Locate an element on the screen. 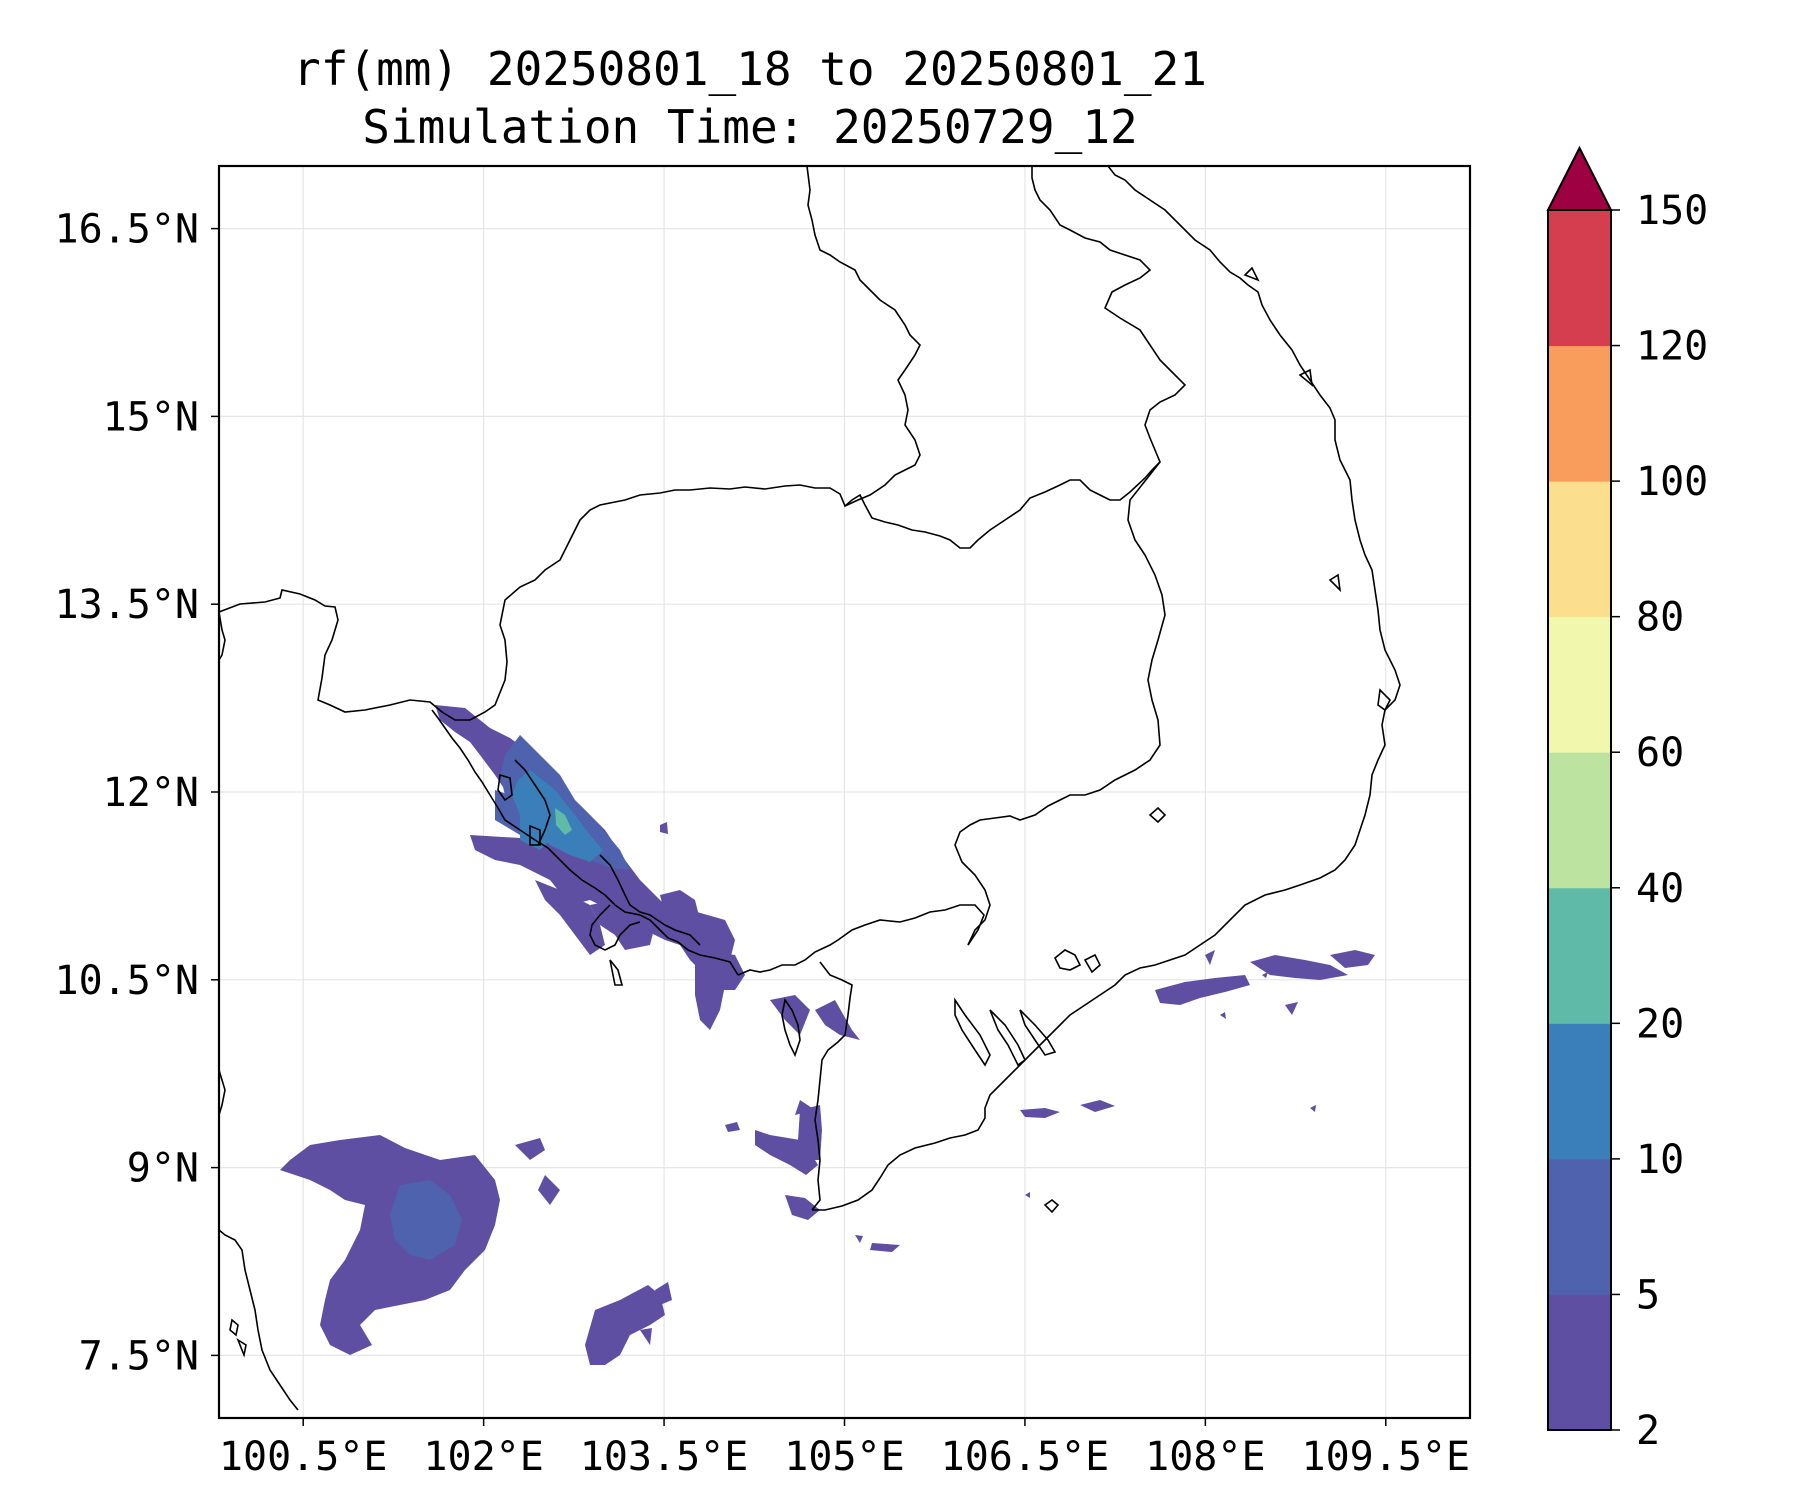  lon-tick-label: 102°E is located at coordinates (483, 1457).